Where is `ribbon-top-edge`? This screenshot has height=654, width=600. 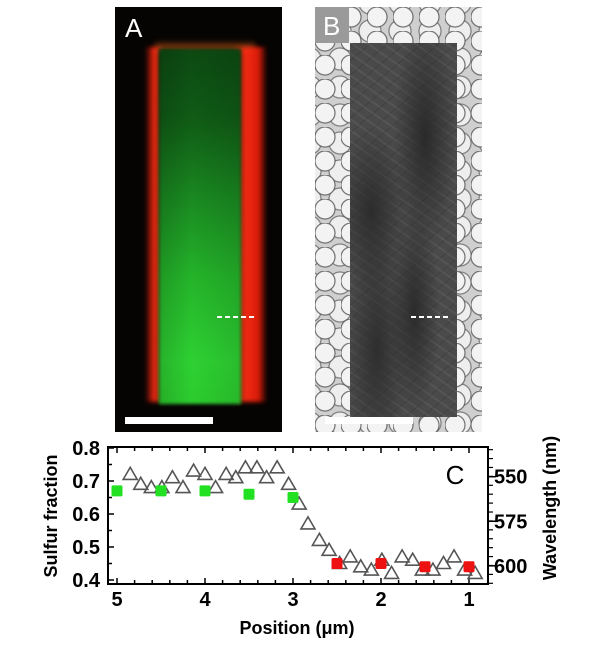
ribbon-top-edge is located at coordinates (205, 48).